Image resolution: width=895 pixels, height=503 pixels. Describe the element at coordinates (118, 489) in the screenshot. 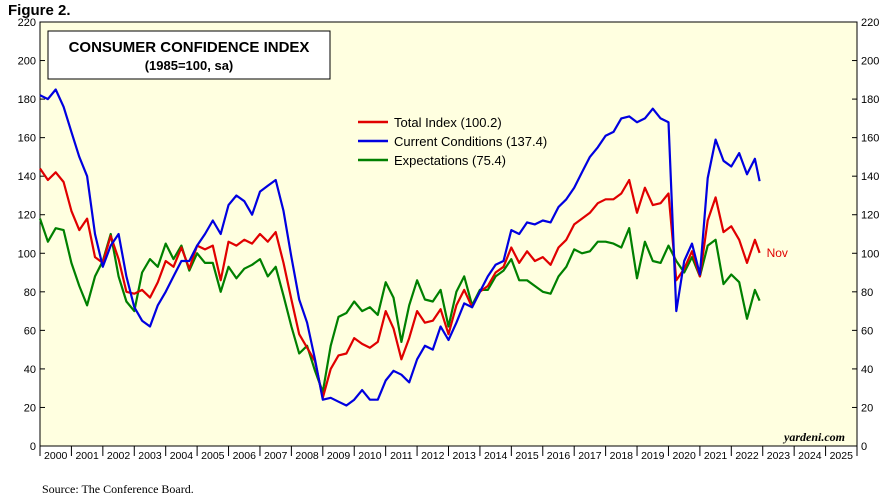

I see `source-note: Source: The Conference Board.` at that location.